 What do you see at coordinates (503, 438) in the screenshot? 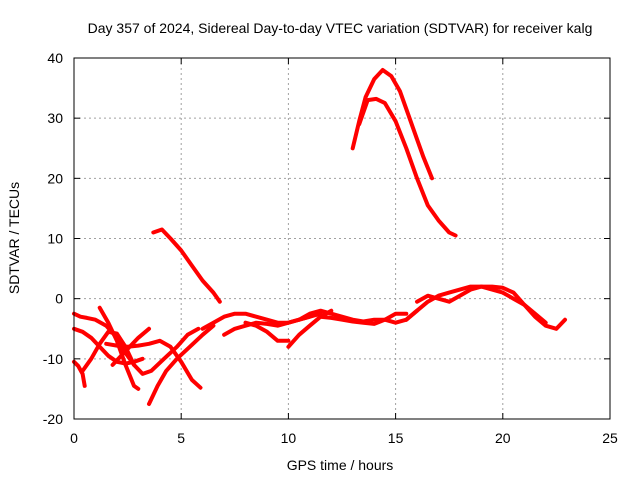
I see `x-tick-label: 20` at bounding box center [503, 438].